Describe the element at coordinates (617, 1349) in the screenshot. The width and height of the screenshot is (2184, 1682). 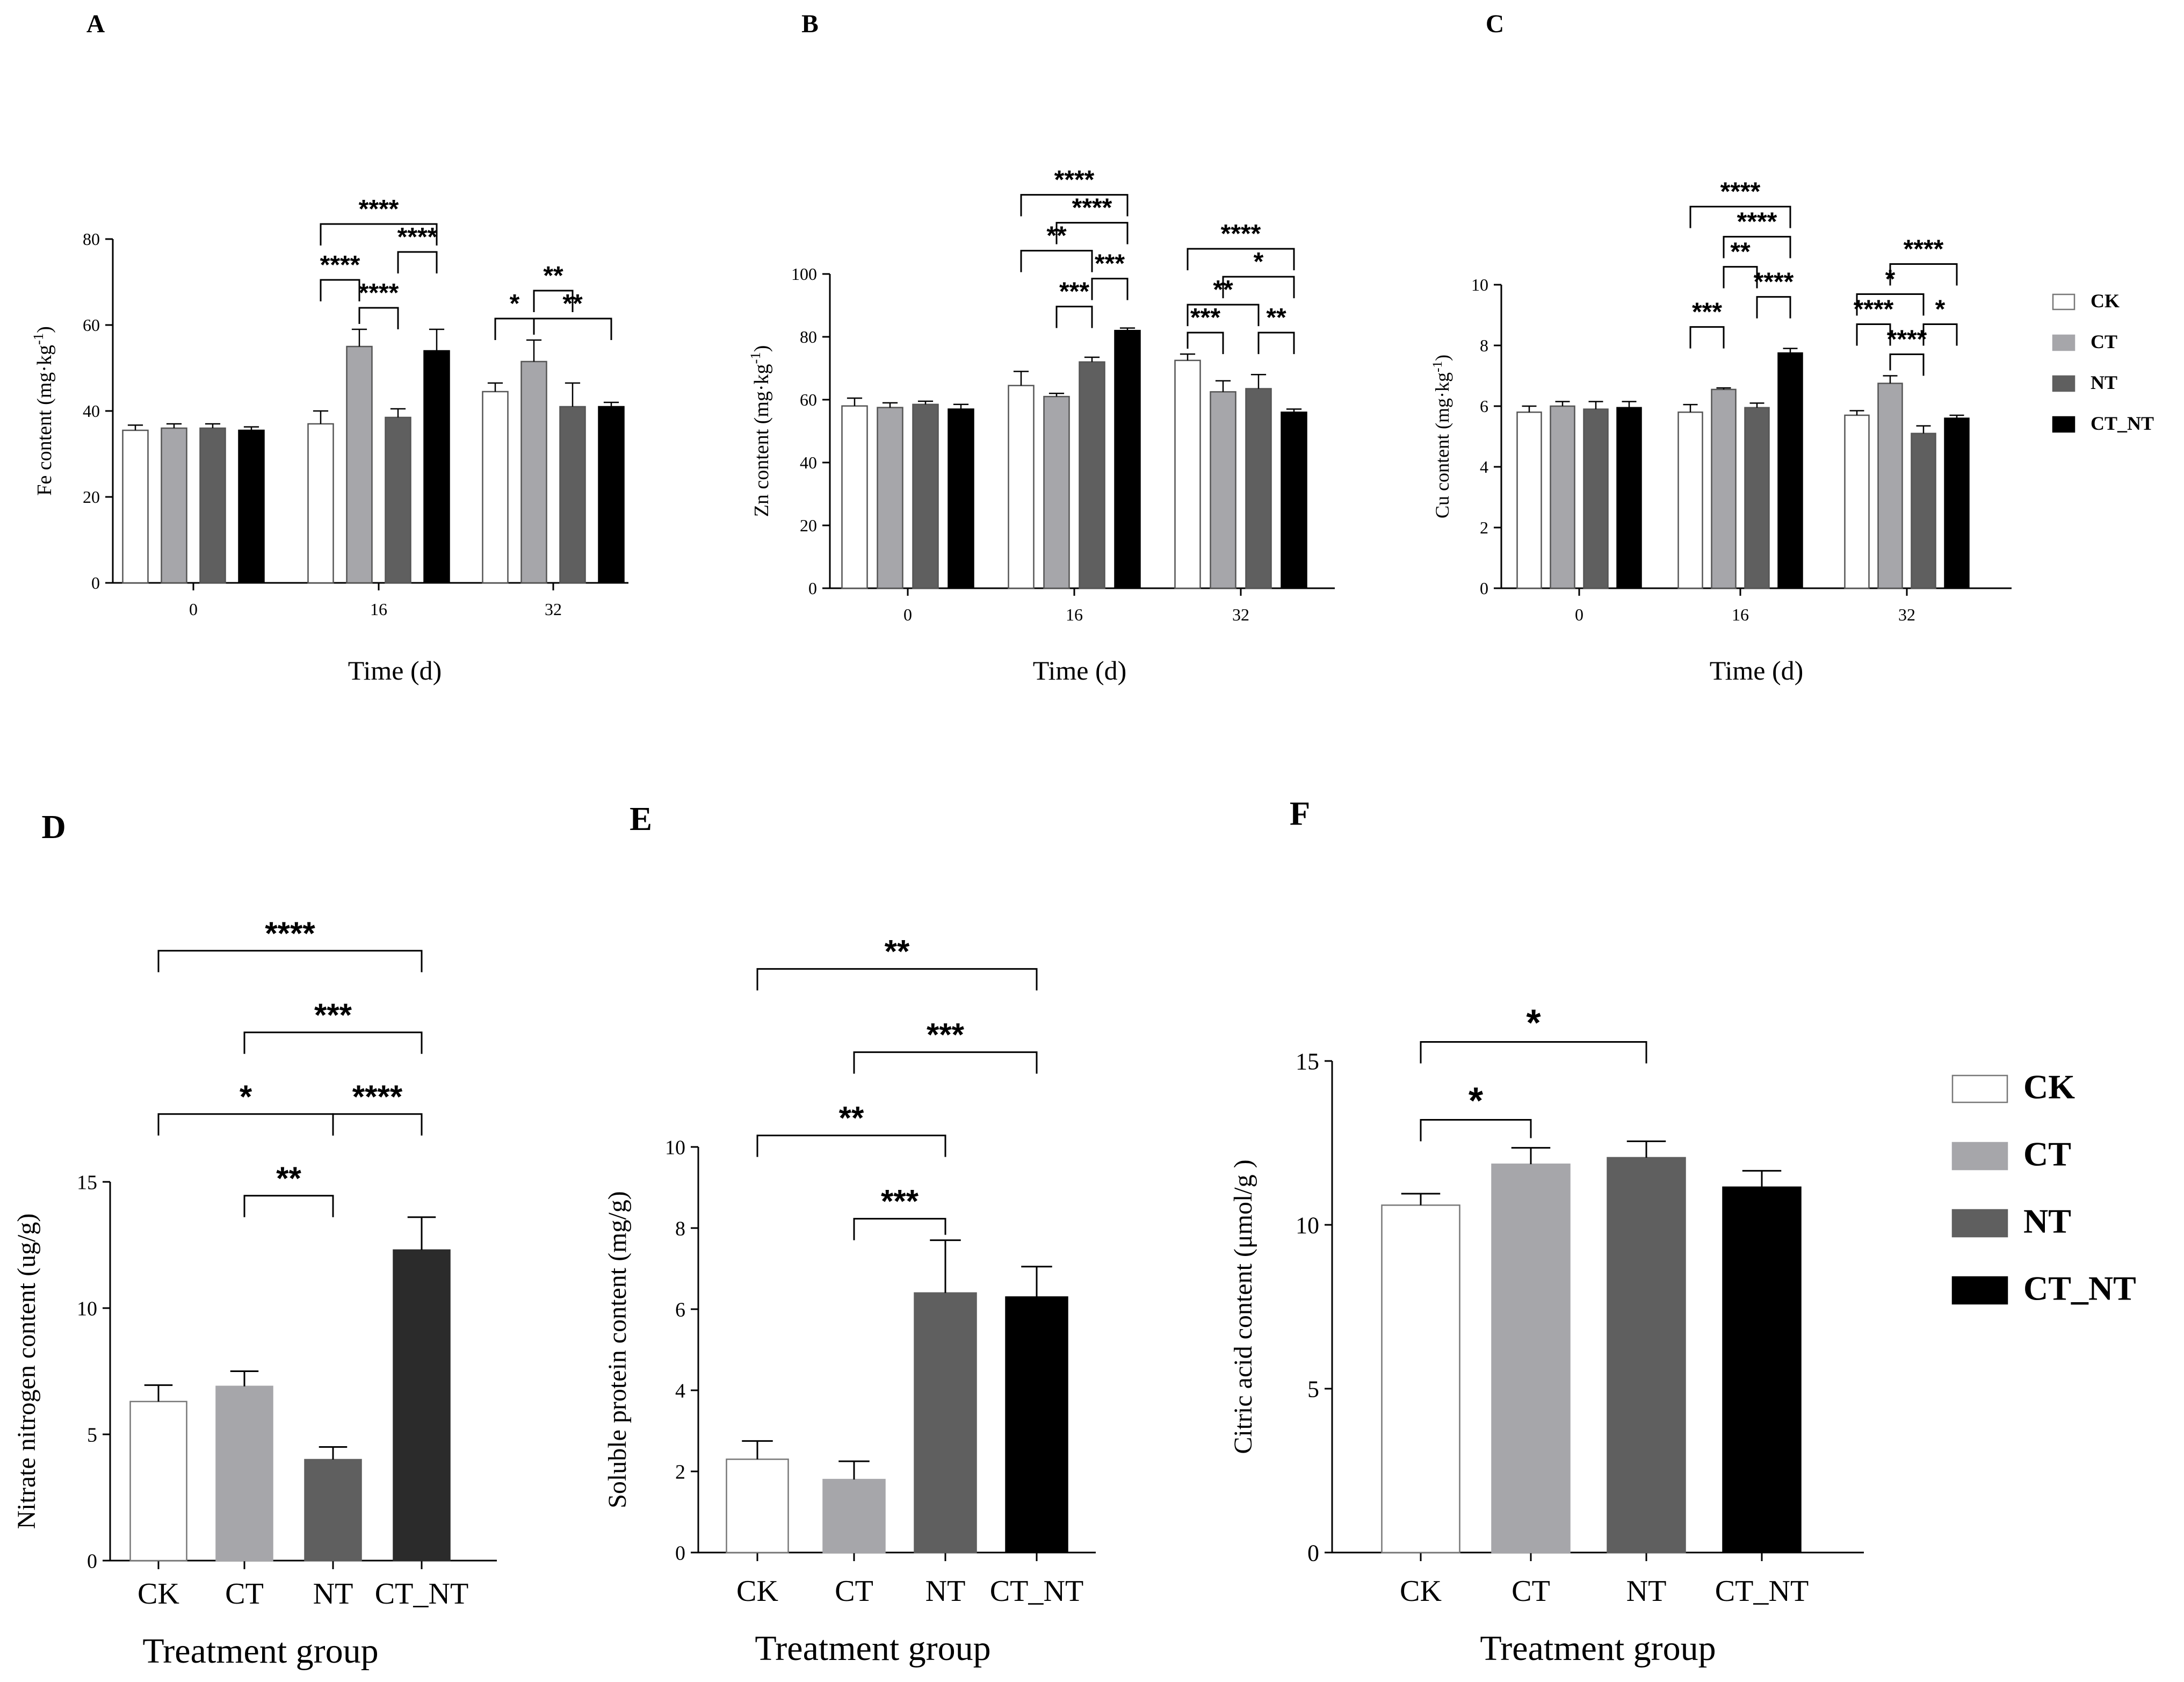
I see `y-axis-label: Soluble protein content (mg/g)` at that location.